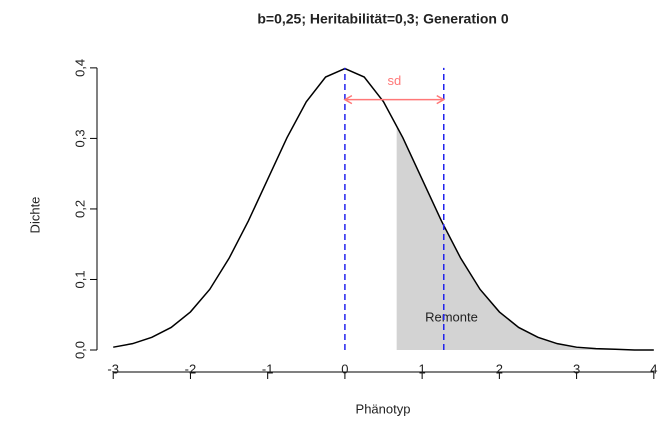 This screenshot has height=431, width=669. I want to click on x-tick-label: 4, so click(653, 368).